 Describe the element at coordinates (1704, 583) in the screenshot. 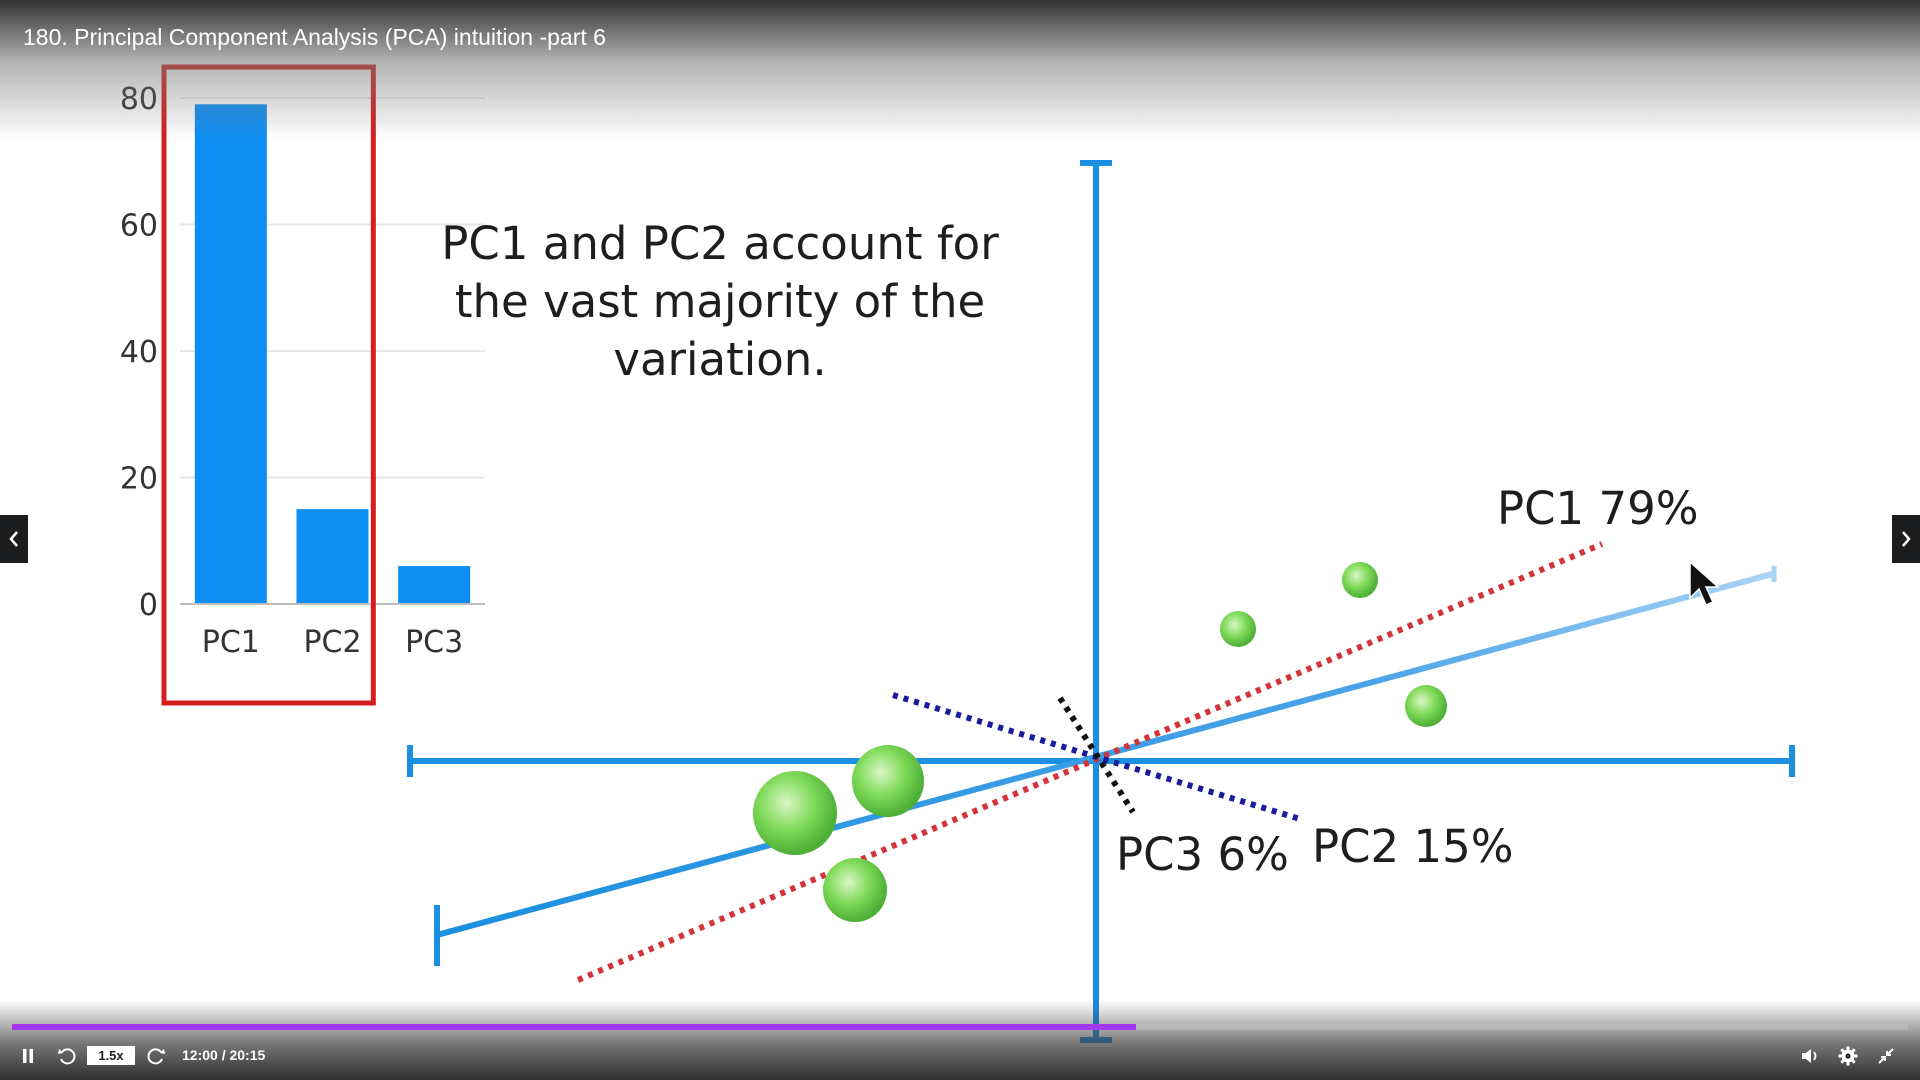

I see `mouse-cursor-icon` at that location.